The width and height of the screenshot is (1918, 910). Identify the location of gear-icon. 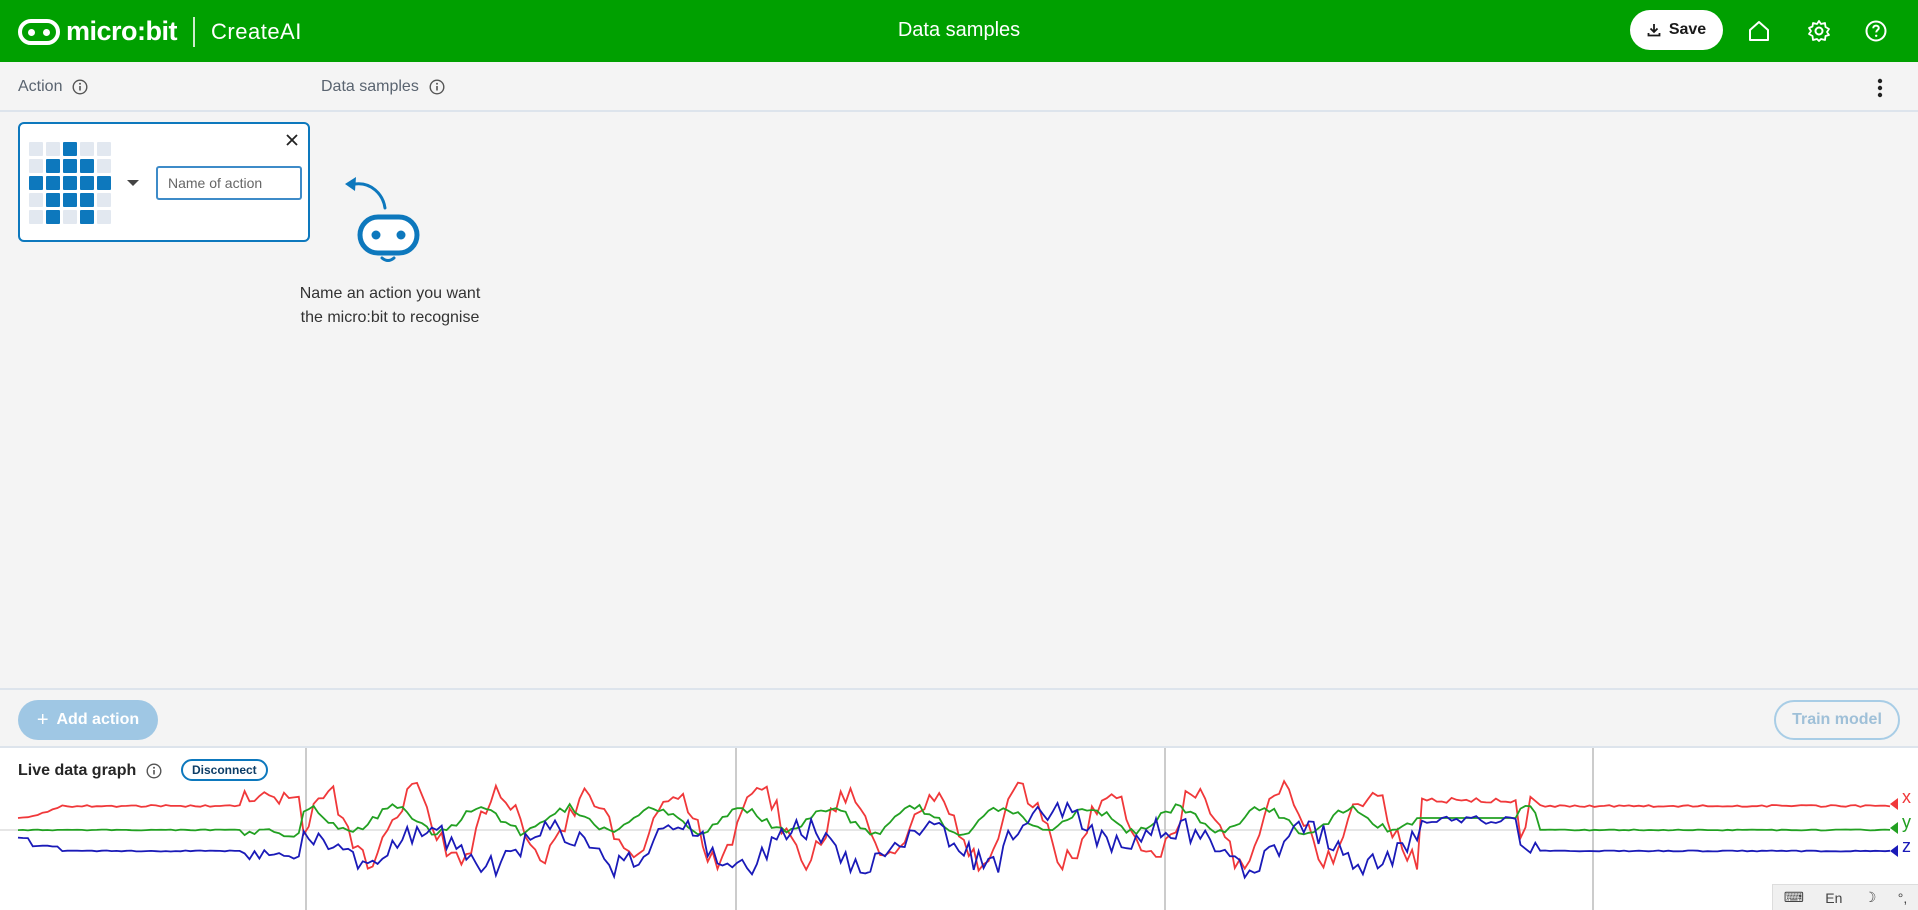
(1819, 31).